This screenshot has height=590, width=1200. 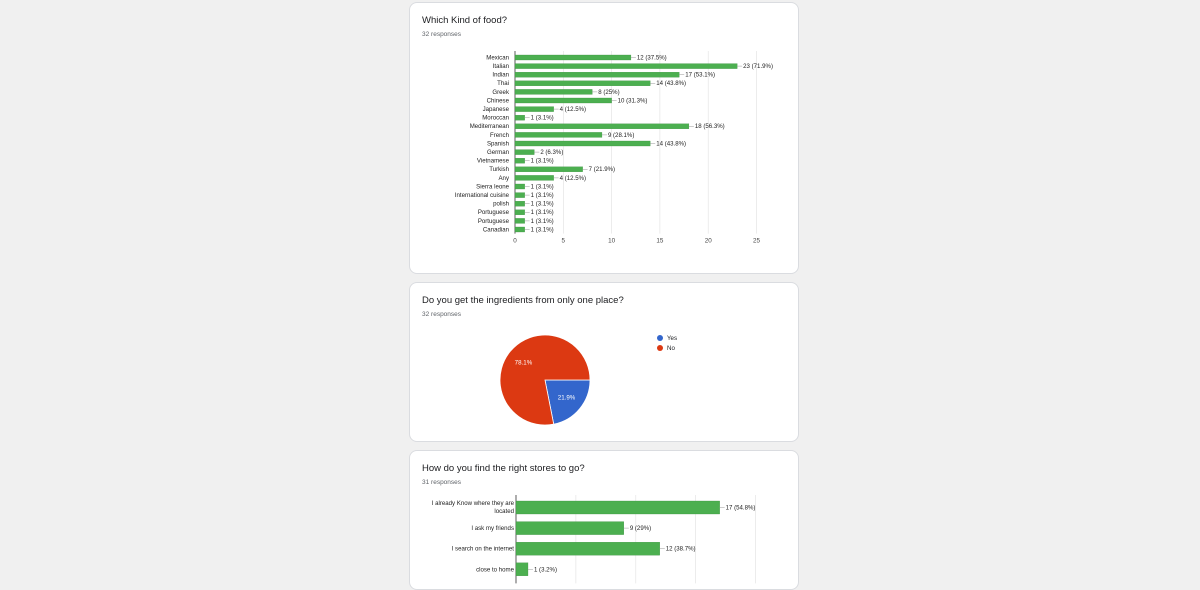 What do you see at coordinates (700, 75) in the screenshot?
I see `data-label: 17 (53.1%)` at bounding box center [700, 75].